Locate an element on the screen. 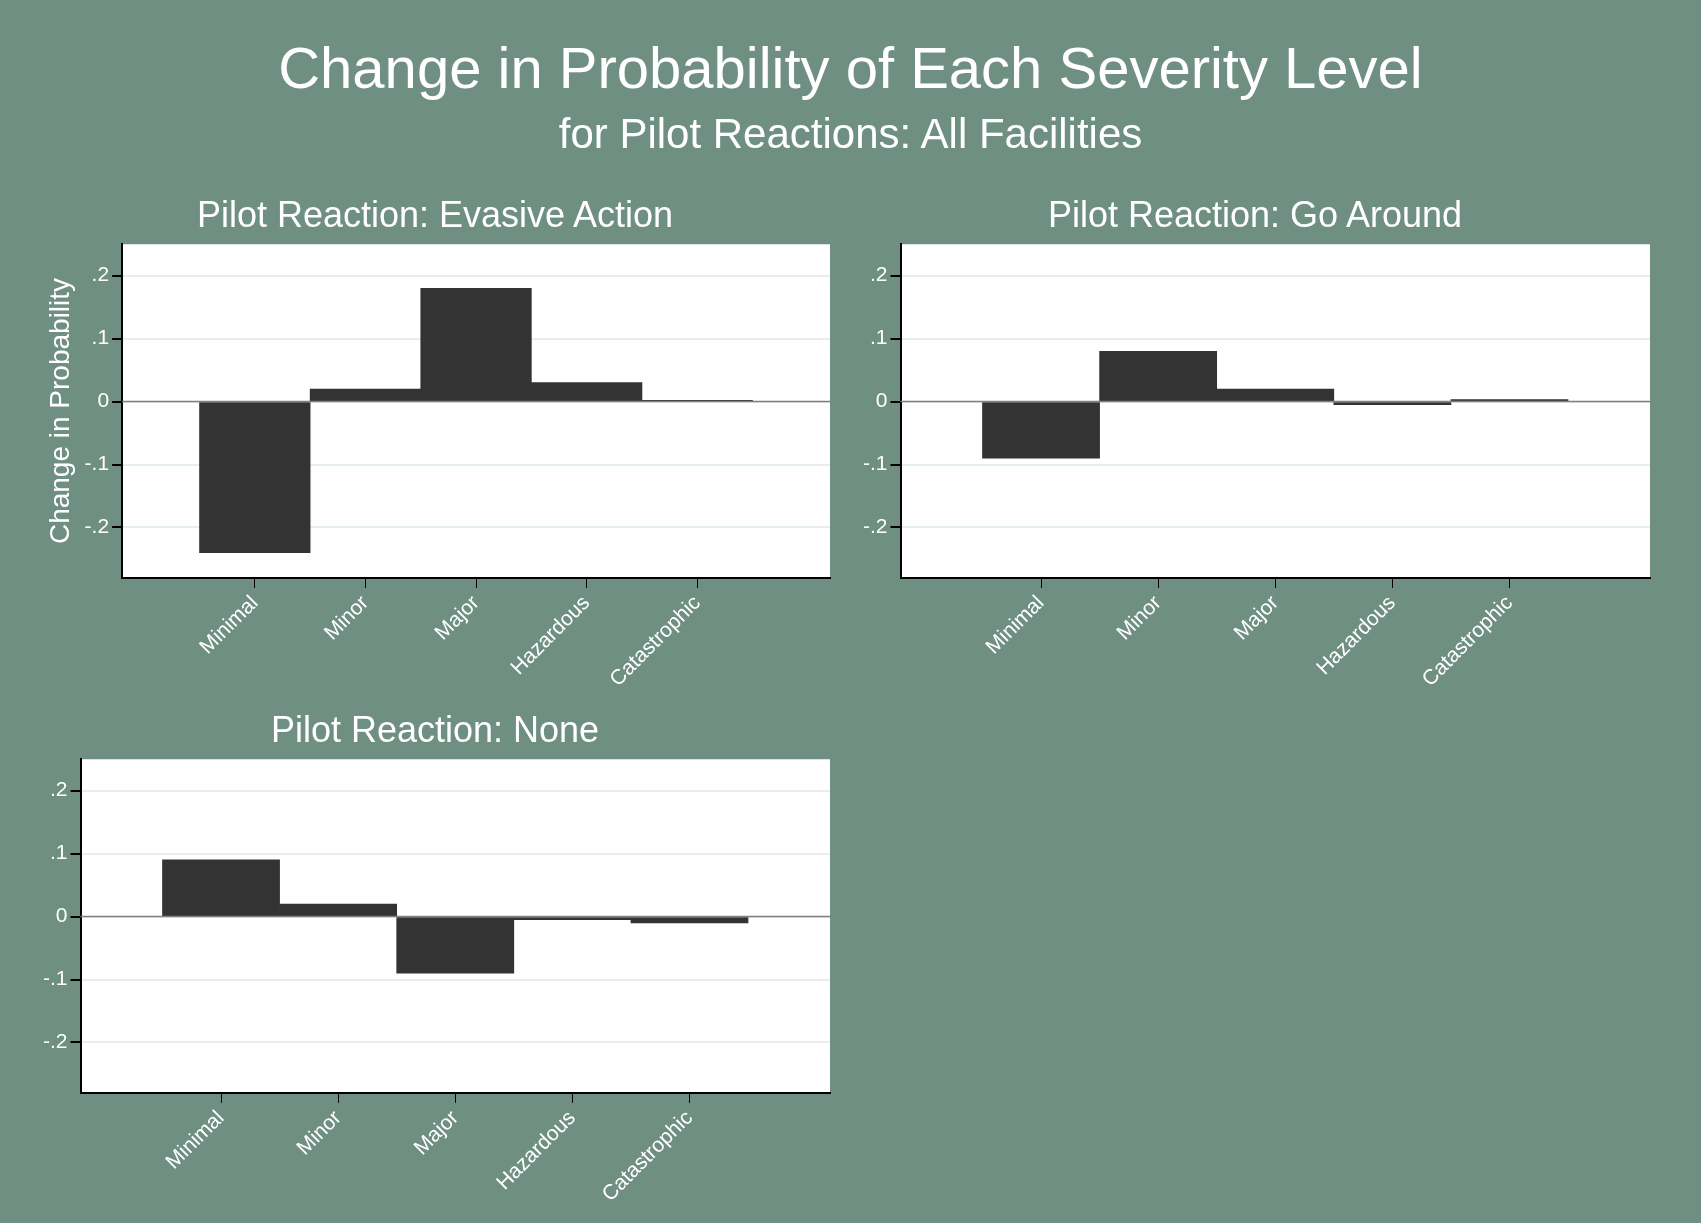 The height and width of the screenshot is (1223, 1701). text: Change in Probability of Each Severity Level is located at coordinates (850, 68).